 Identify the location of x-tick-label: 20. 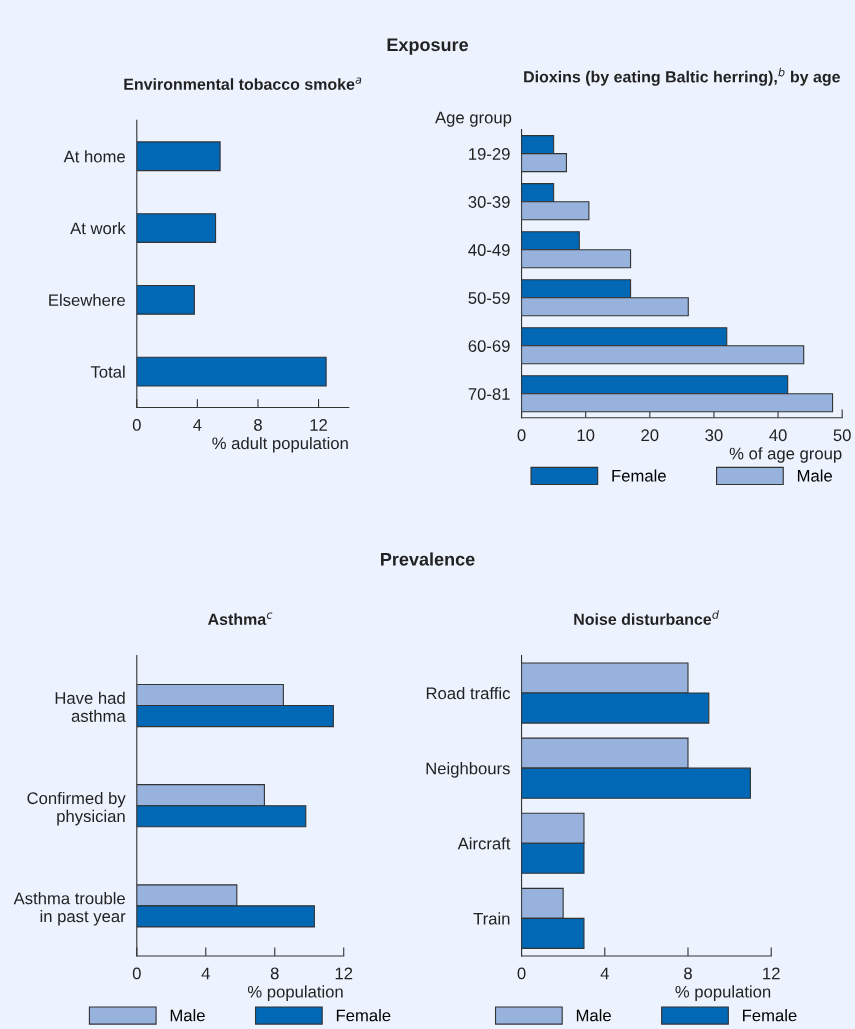
(650, 435).